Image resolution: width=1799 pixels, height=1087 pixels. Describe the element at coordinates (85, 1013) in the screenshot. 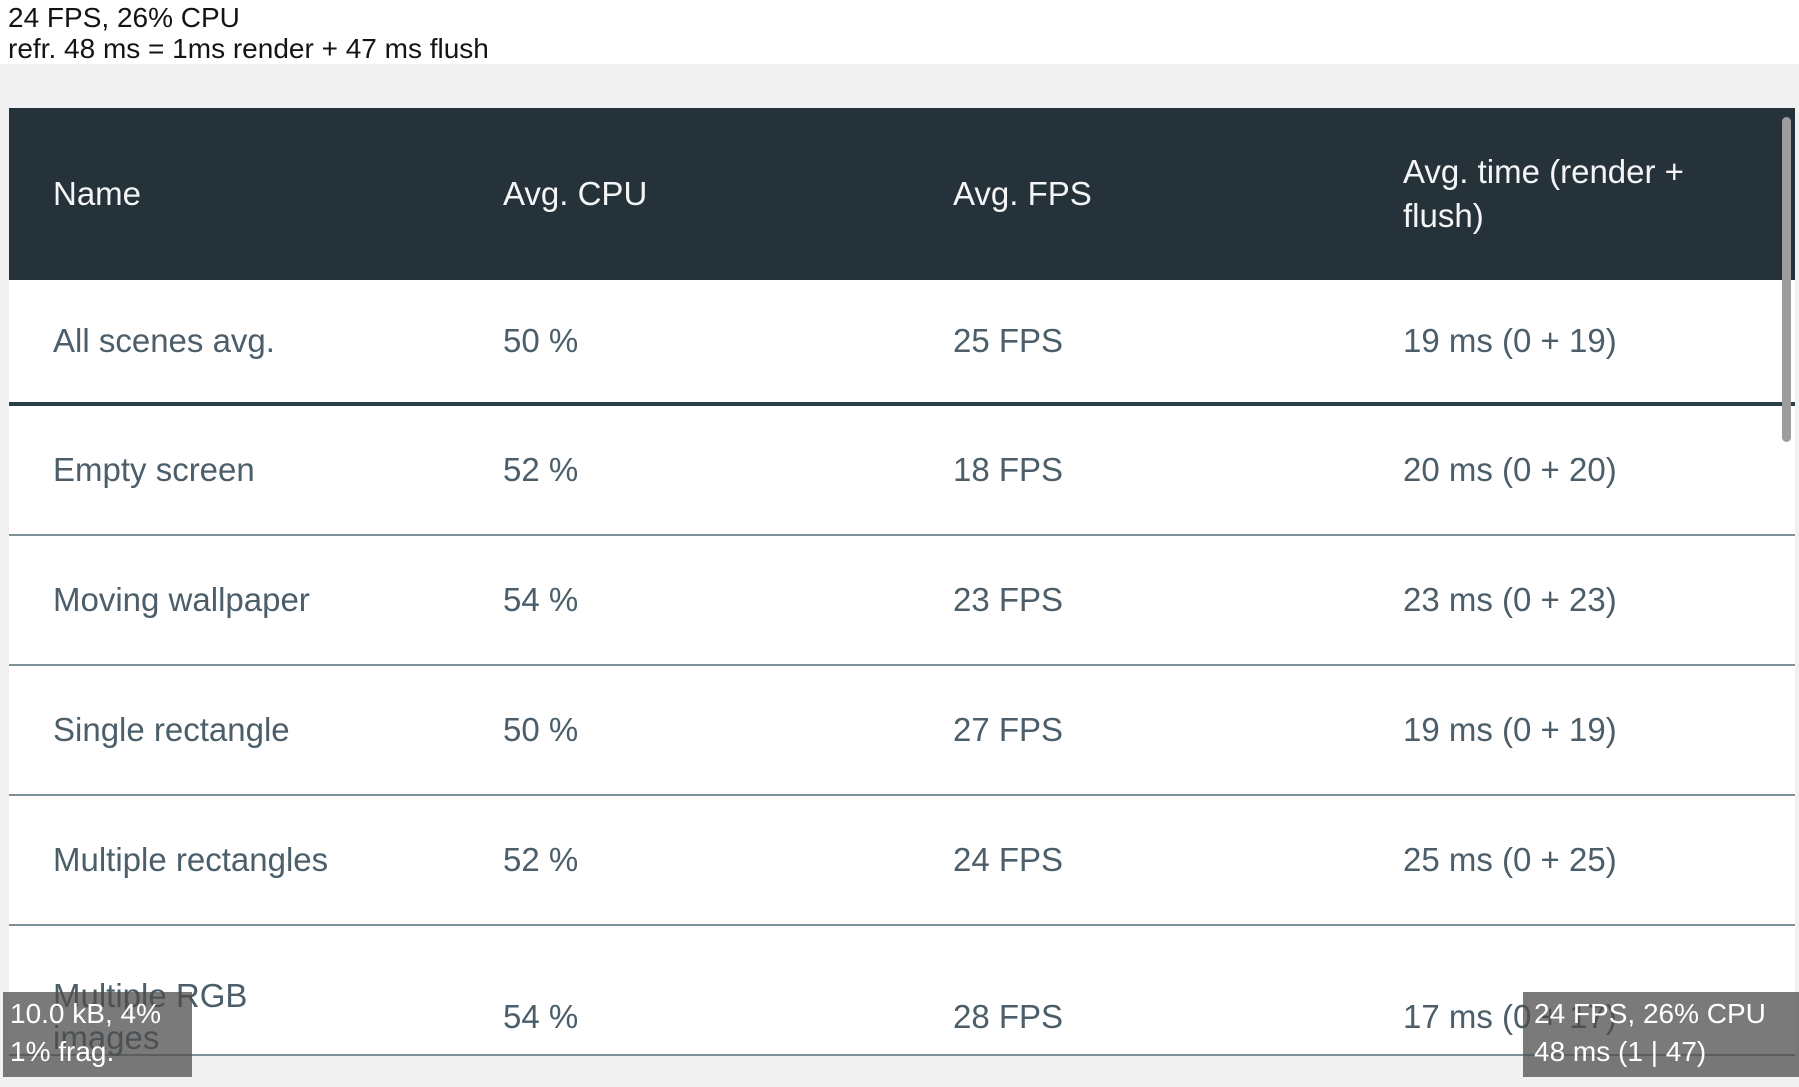

I see `memory-usage-line: 10.0 kB, 4%` at that location.